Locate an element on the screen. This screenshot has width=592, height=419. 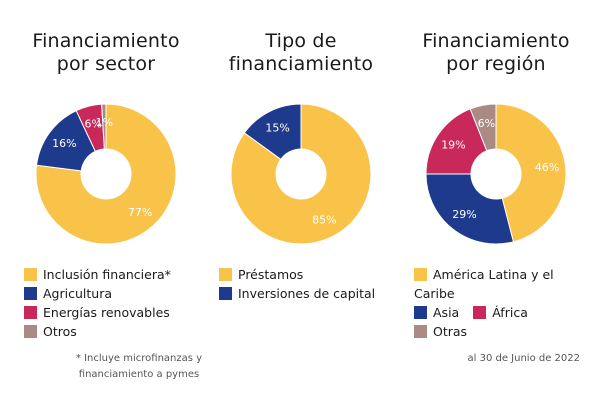
chart-title-sector-line1: Financiamiento is located at coordinates (106, 41).